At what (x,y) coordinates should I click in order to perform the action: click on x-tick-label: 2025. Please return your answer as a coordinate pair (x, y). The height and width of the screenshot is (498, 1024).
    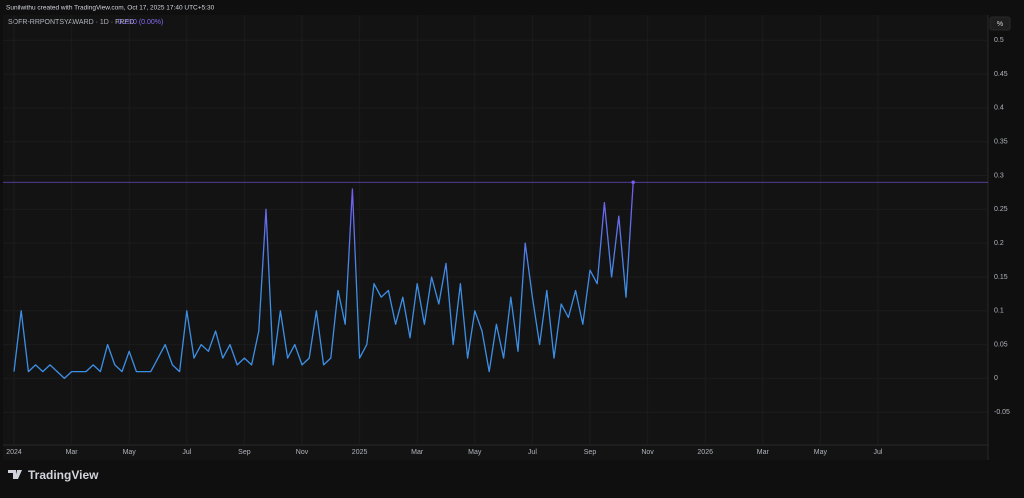
    Looking at the image, I should click on (360, 452).